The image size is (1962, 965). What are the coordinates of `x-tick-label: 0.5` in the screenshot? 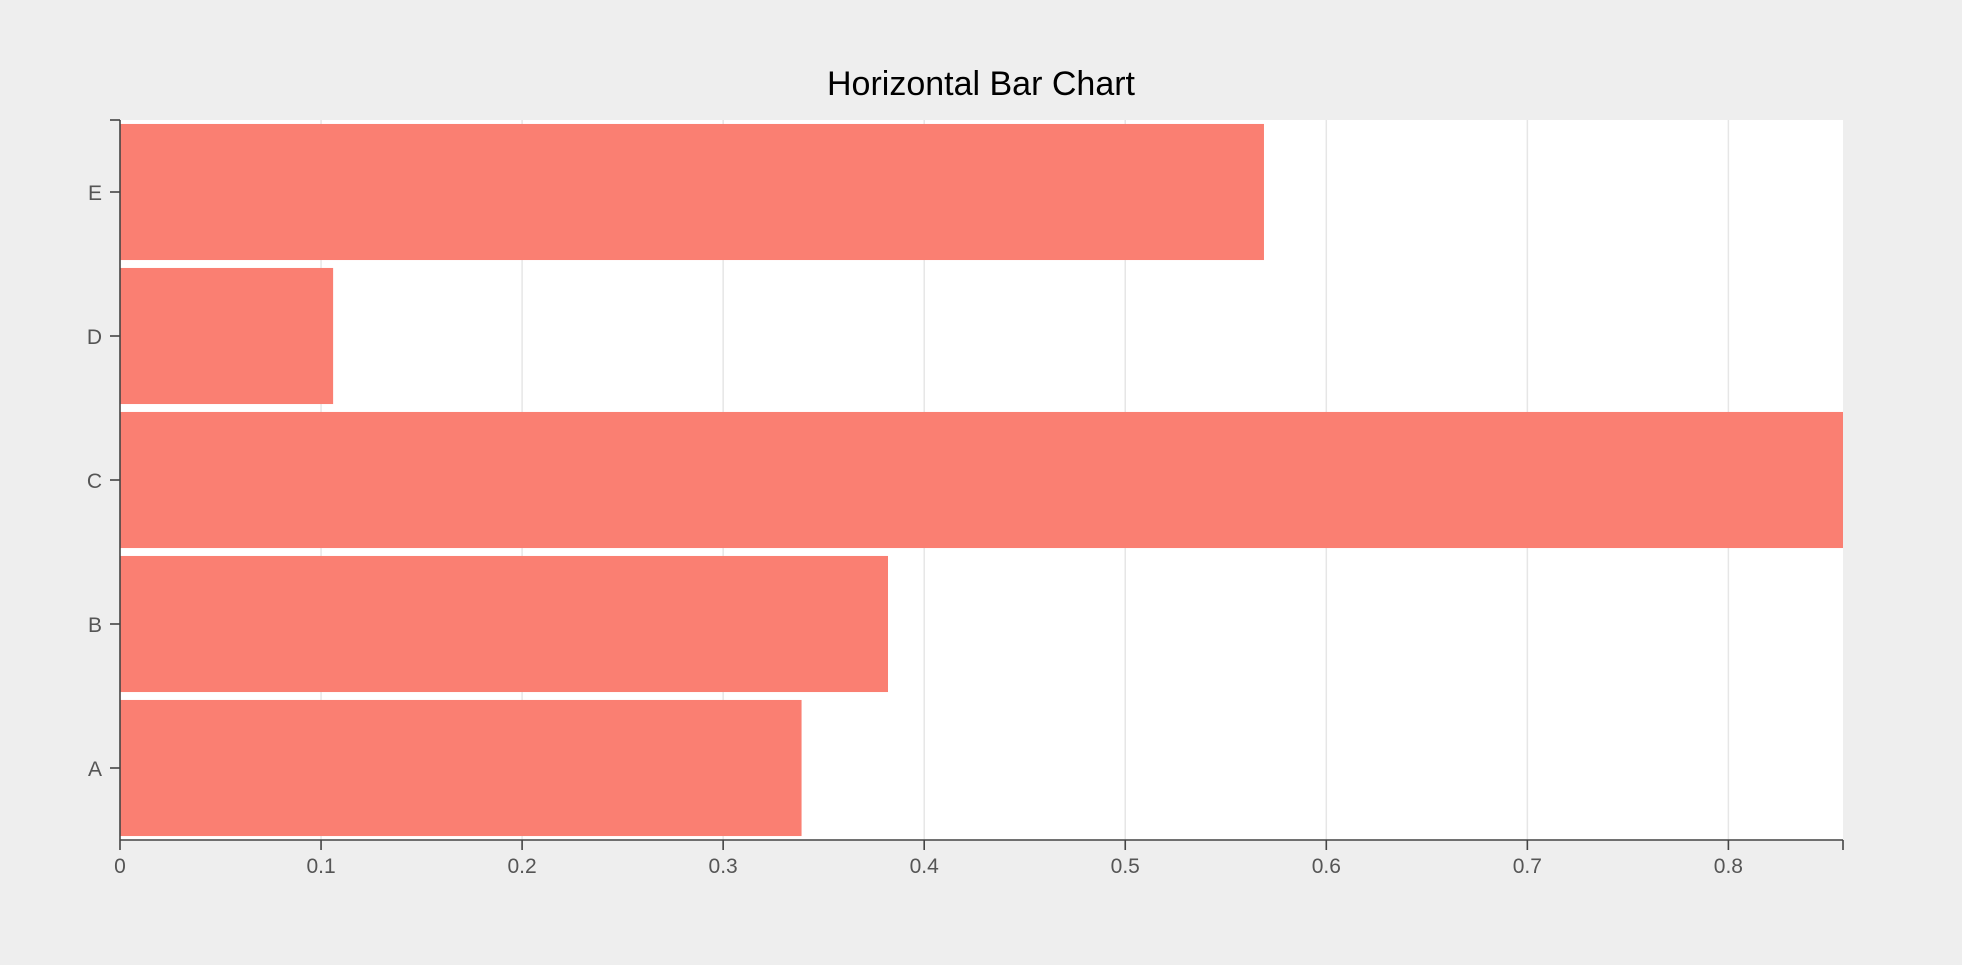 It's located at (1125, 866).